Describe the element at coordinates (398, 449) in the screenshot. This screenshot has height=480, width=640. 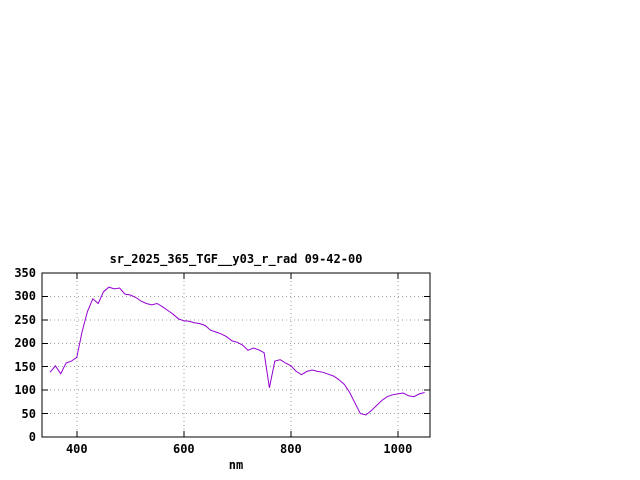
I see `x-tick-label: 1000` at that location.